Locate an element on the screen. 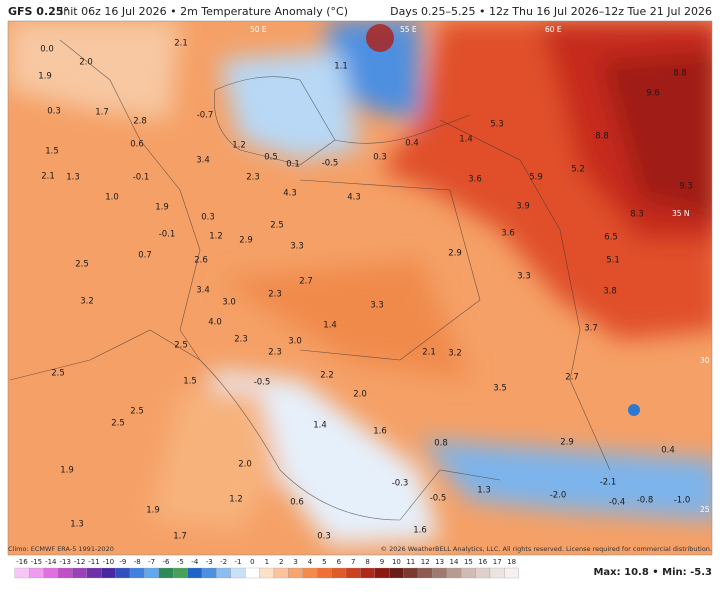 This screenshot has width=720, height=595. anomaly-label: 5.3 is located at coordinates (497, 125).